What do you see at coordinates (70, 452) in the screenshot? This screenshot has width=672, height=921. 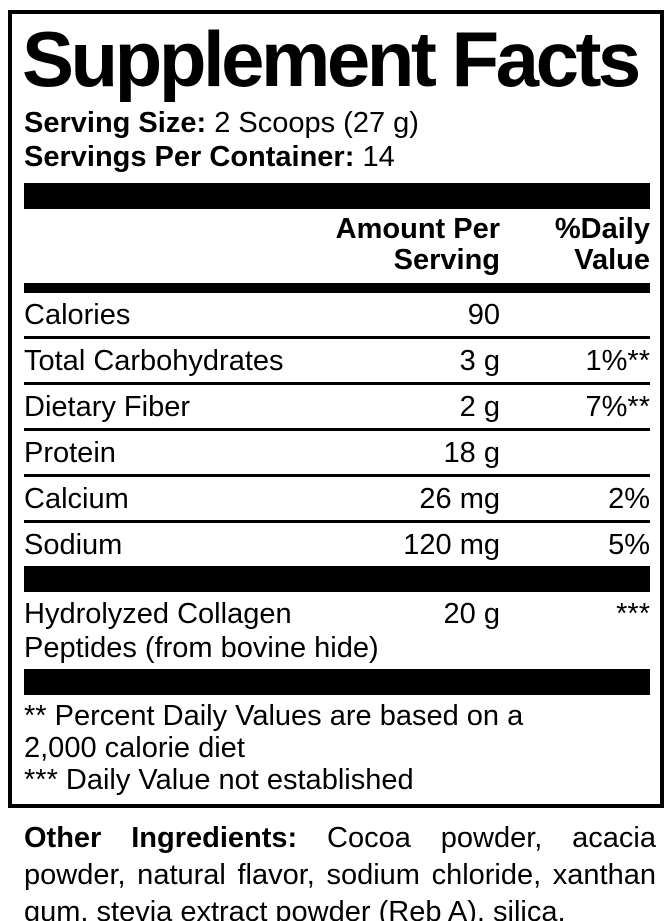 I see `nutrient-name: Protein` at bounding box center [70, 452].